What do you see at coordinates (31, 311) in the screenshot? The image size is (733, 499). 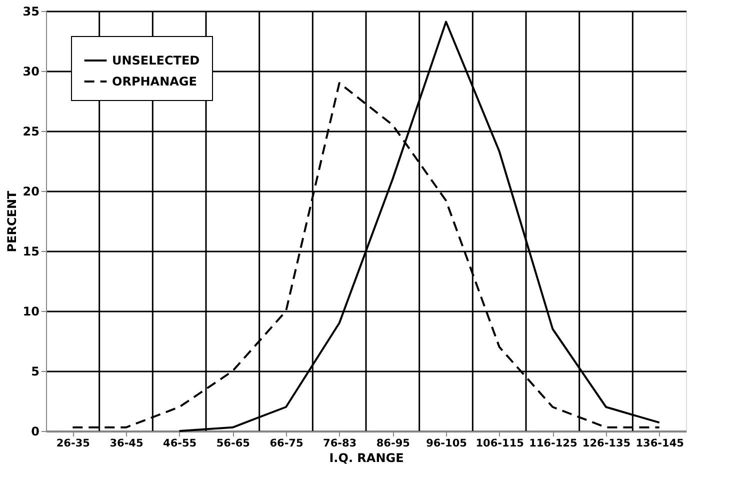 I see `y-tick-label: 10` at bounding box center [31, 311].